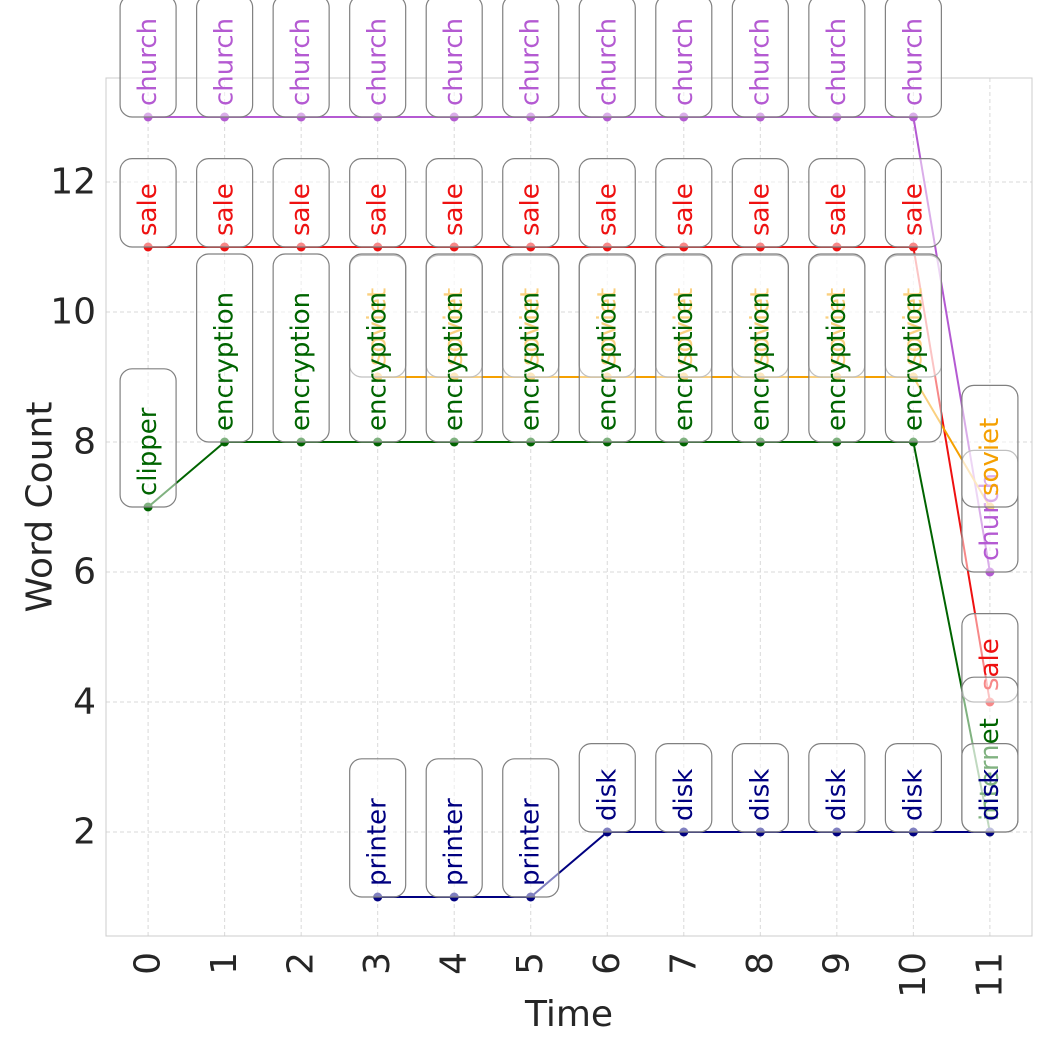 This screenshot has width=1041, height=1041. Describe the element at coordinates (990, 457) in the screenshot. I see `word-label: soviet` at that location.